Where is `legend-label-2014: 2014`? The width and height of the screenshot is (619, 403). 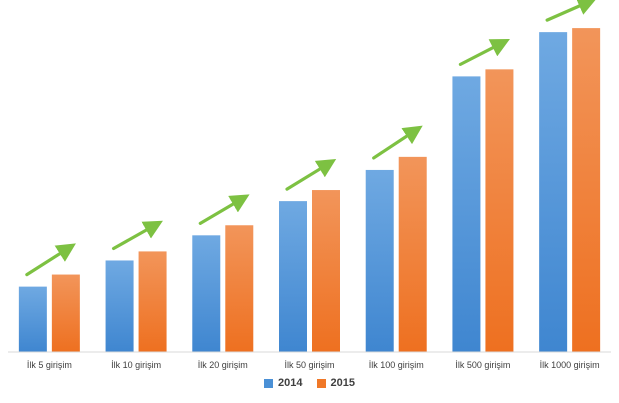
legend-label-2014: 2014 is located at coordinates (290, 383).